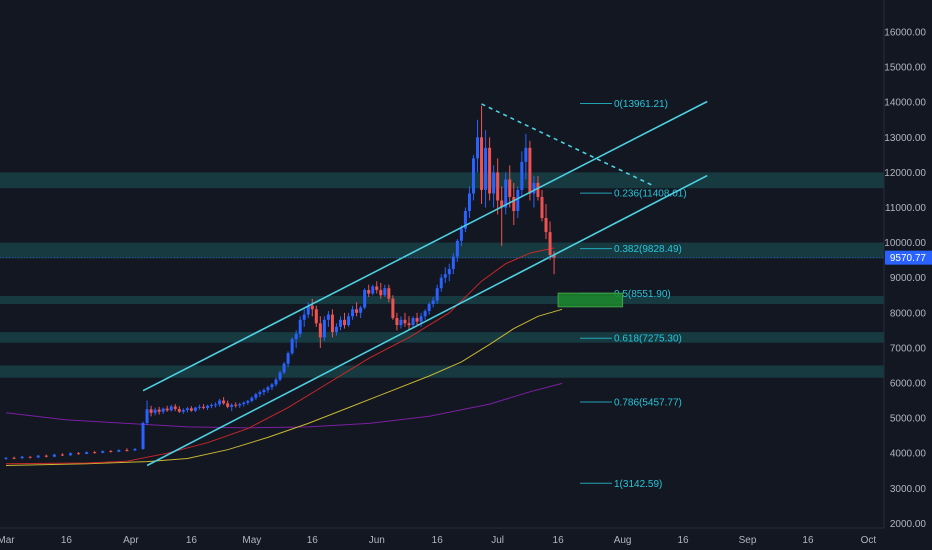 The height and width of the screenshot is (550, 932). I want to click on time-tick-label: Aug, so click(623, 540).